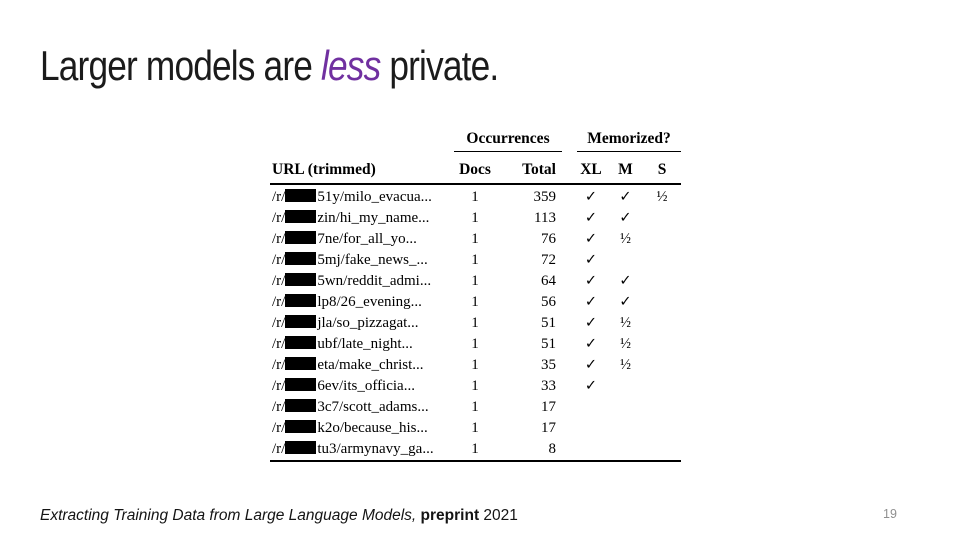  Describe the element at coordinates (361, 143) in the screenshot. I see `group-header-spacer` at that location.